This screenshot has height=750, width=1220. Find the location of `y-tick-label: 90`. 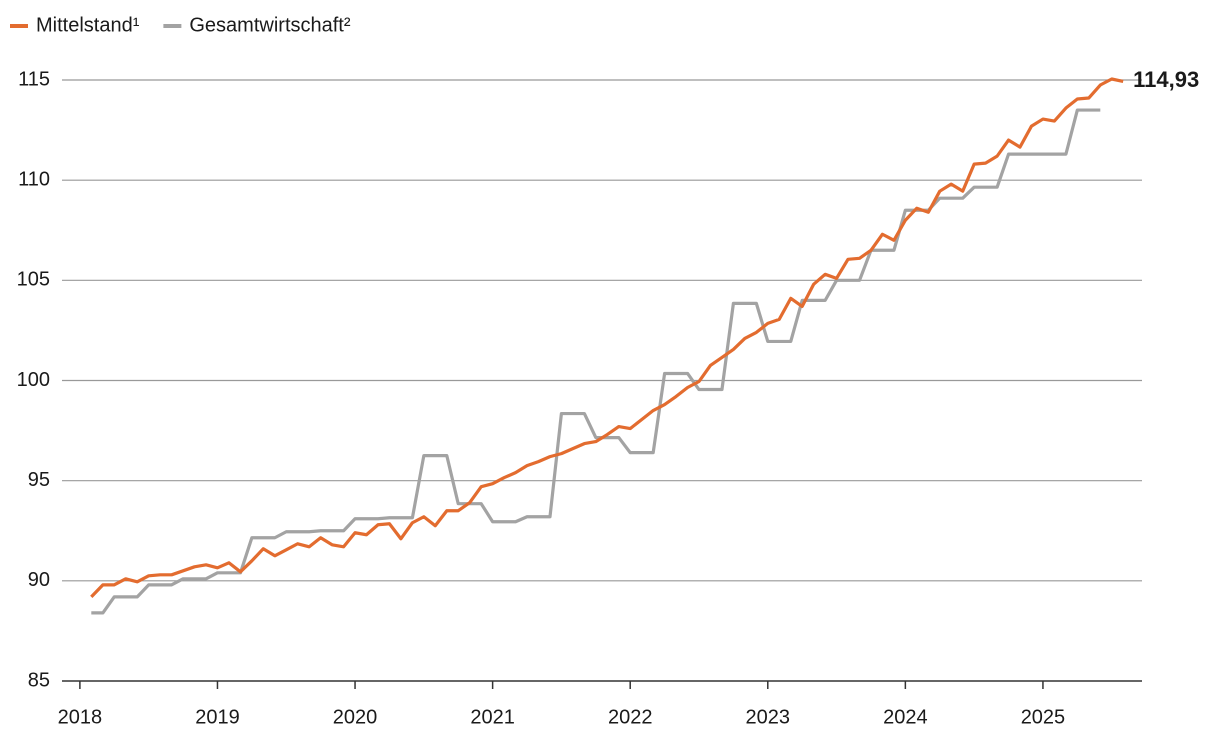

y-tick-label: 90 is located at coordinates (39, 580).